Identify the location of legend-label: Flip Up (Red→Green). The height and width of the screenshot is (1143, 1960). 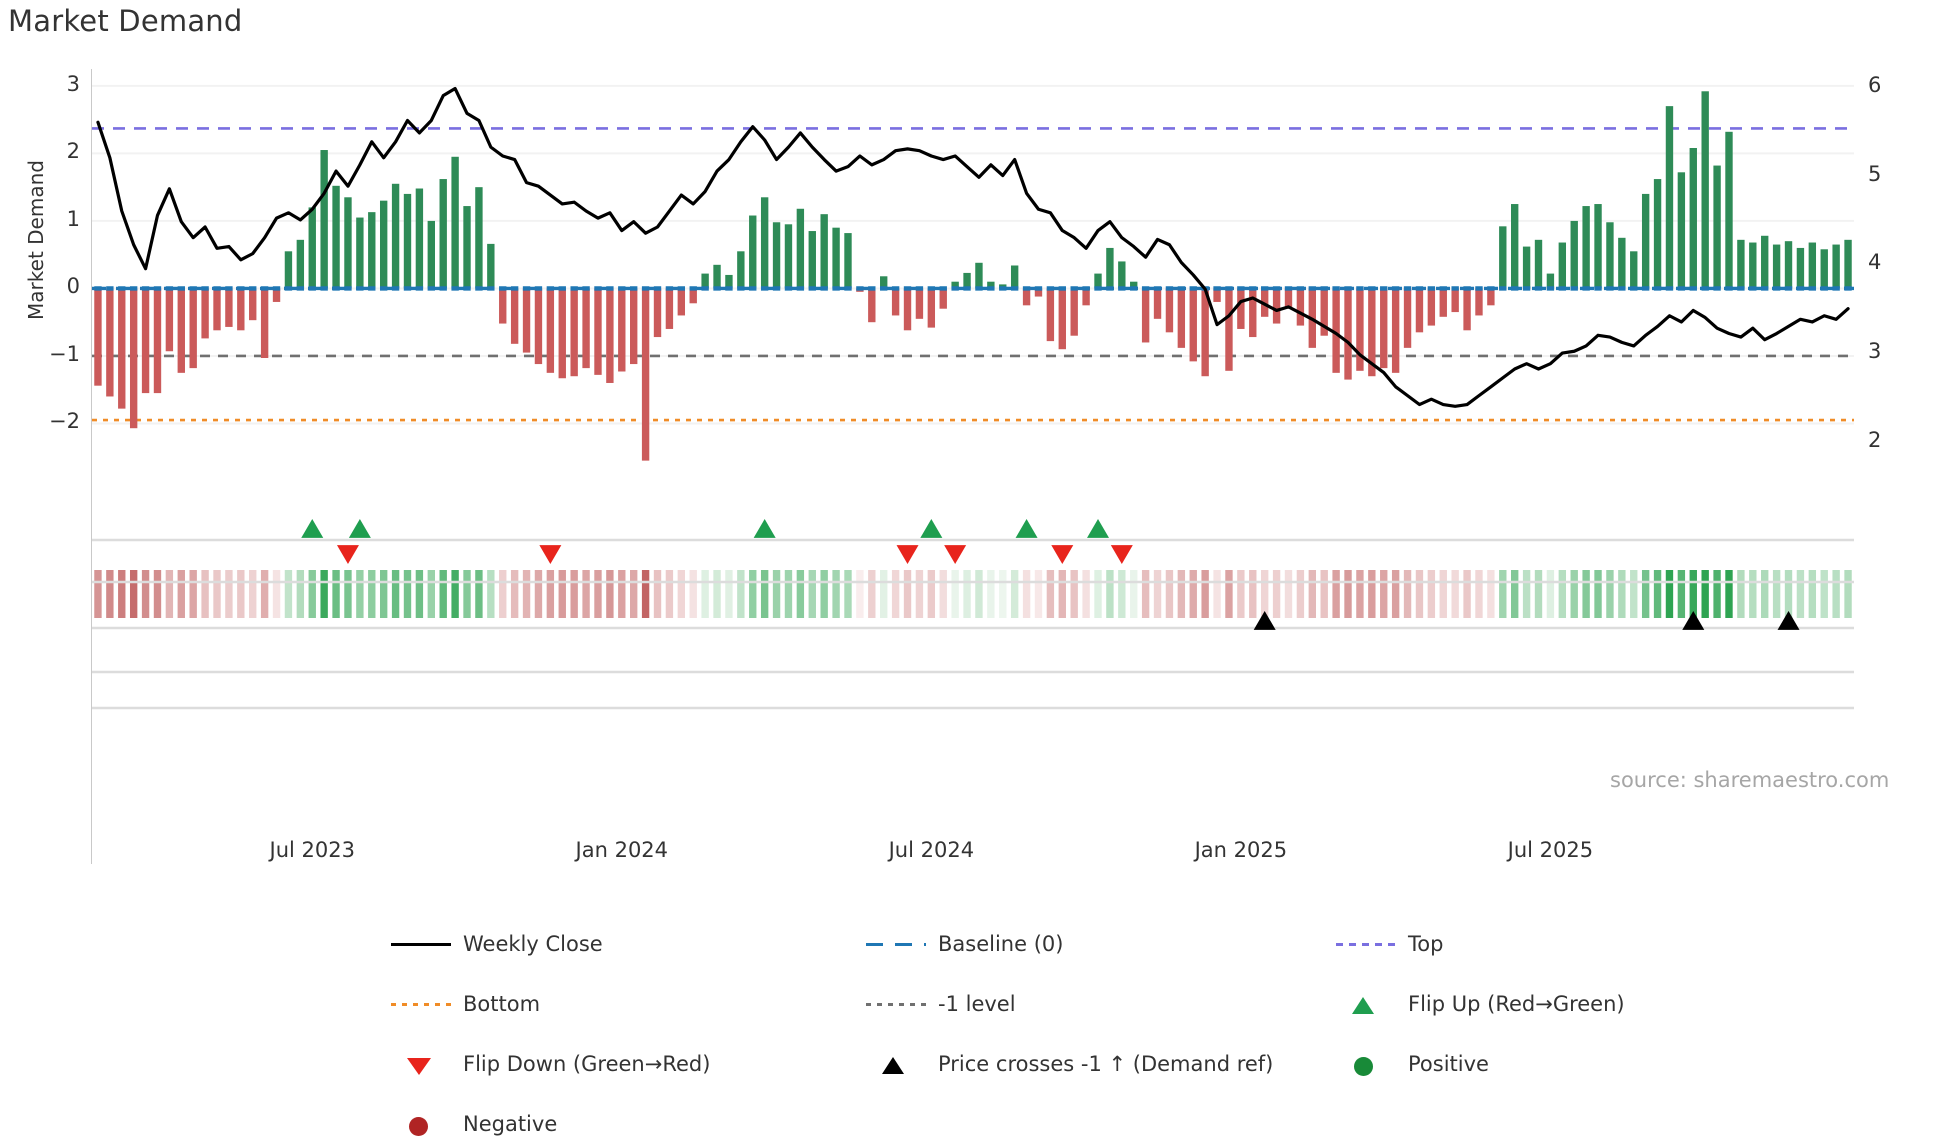
(1516, 1004).